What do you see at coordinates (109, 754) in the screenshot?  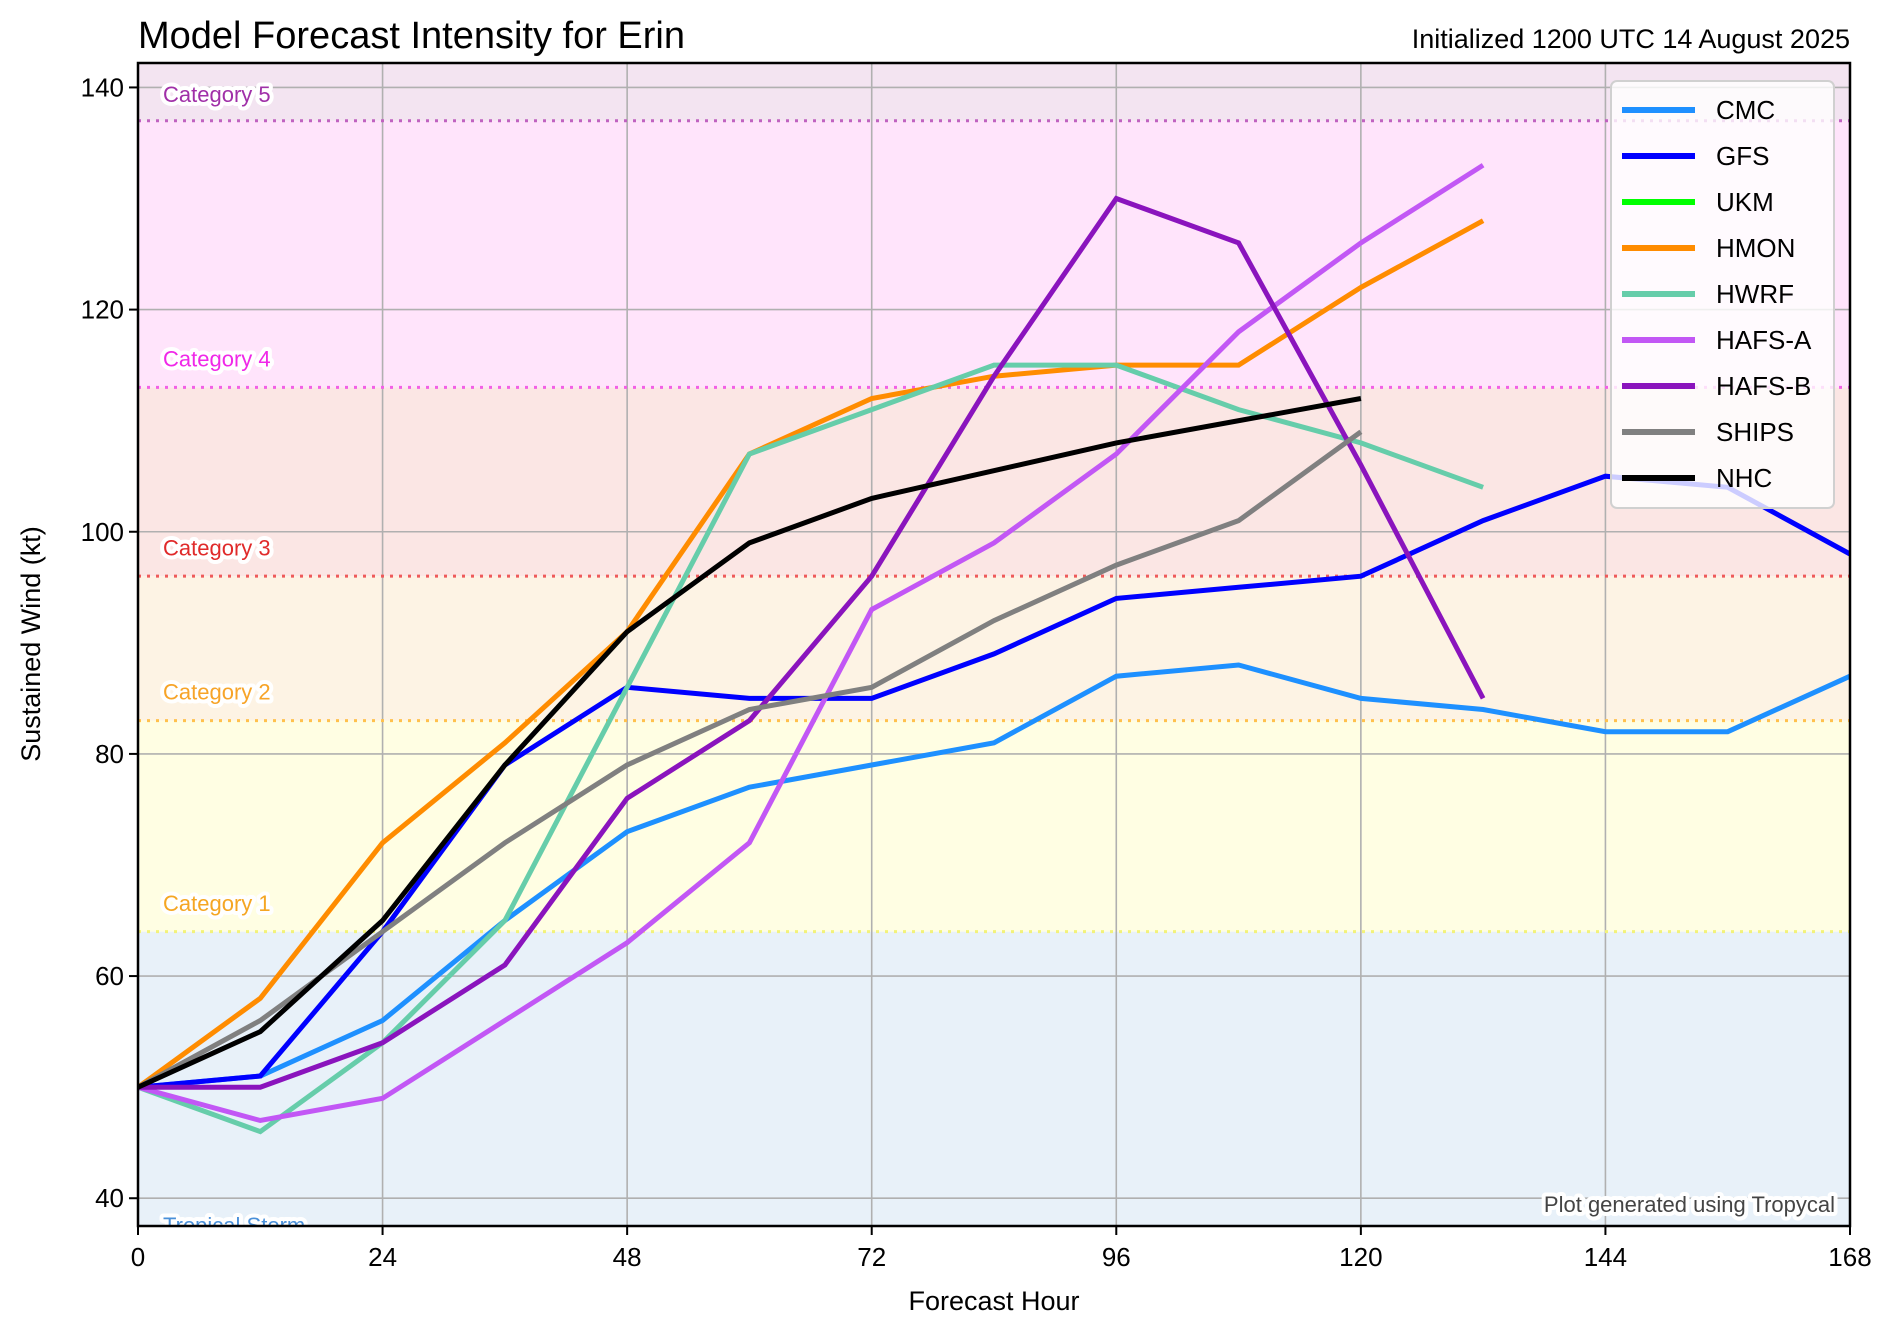 I see `y-tick-label: 80` at bounding box center [109, 754].